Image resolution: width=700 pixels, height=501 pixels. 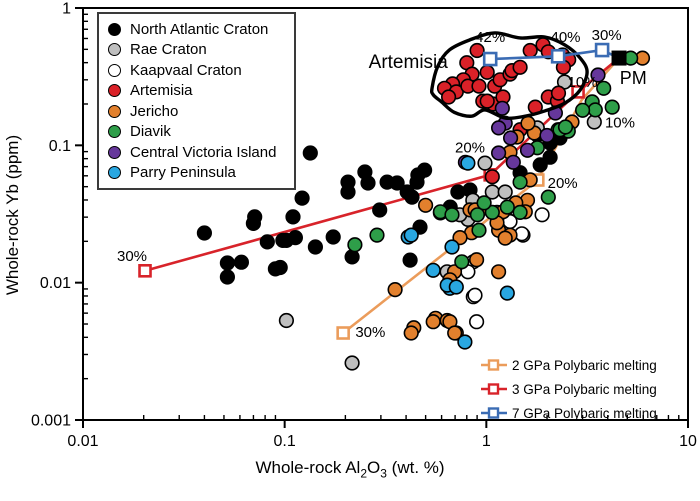 I want to click on artemisia-field-outline, so click(x=509, y=76).